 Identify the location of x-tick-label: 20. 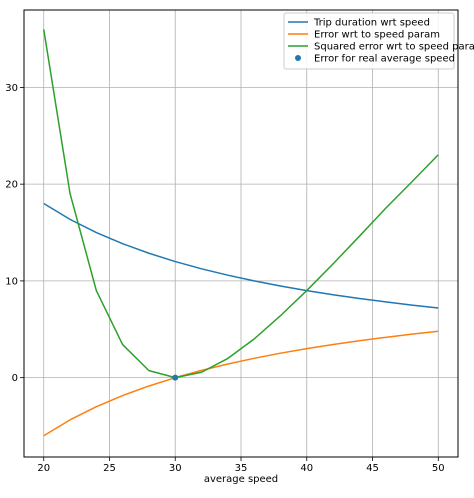
(43, 468).